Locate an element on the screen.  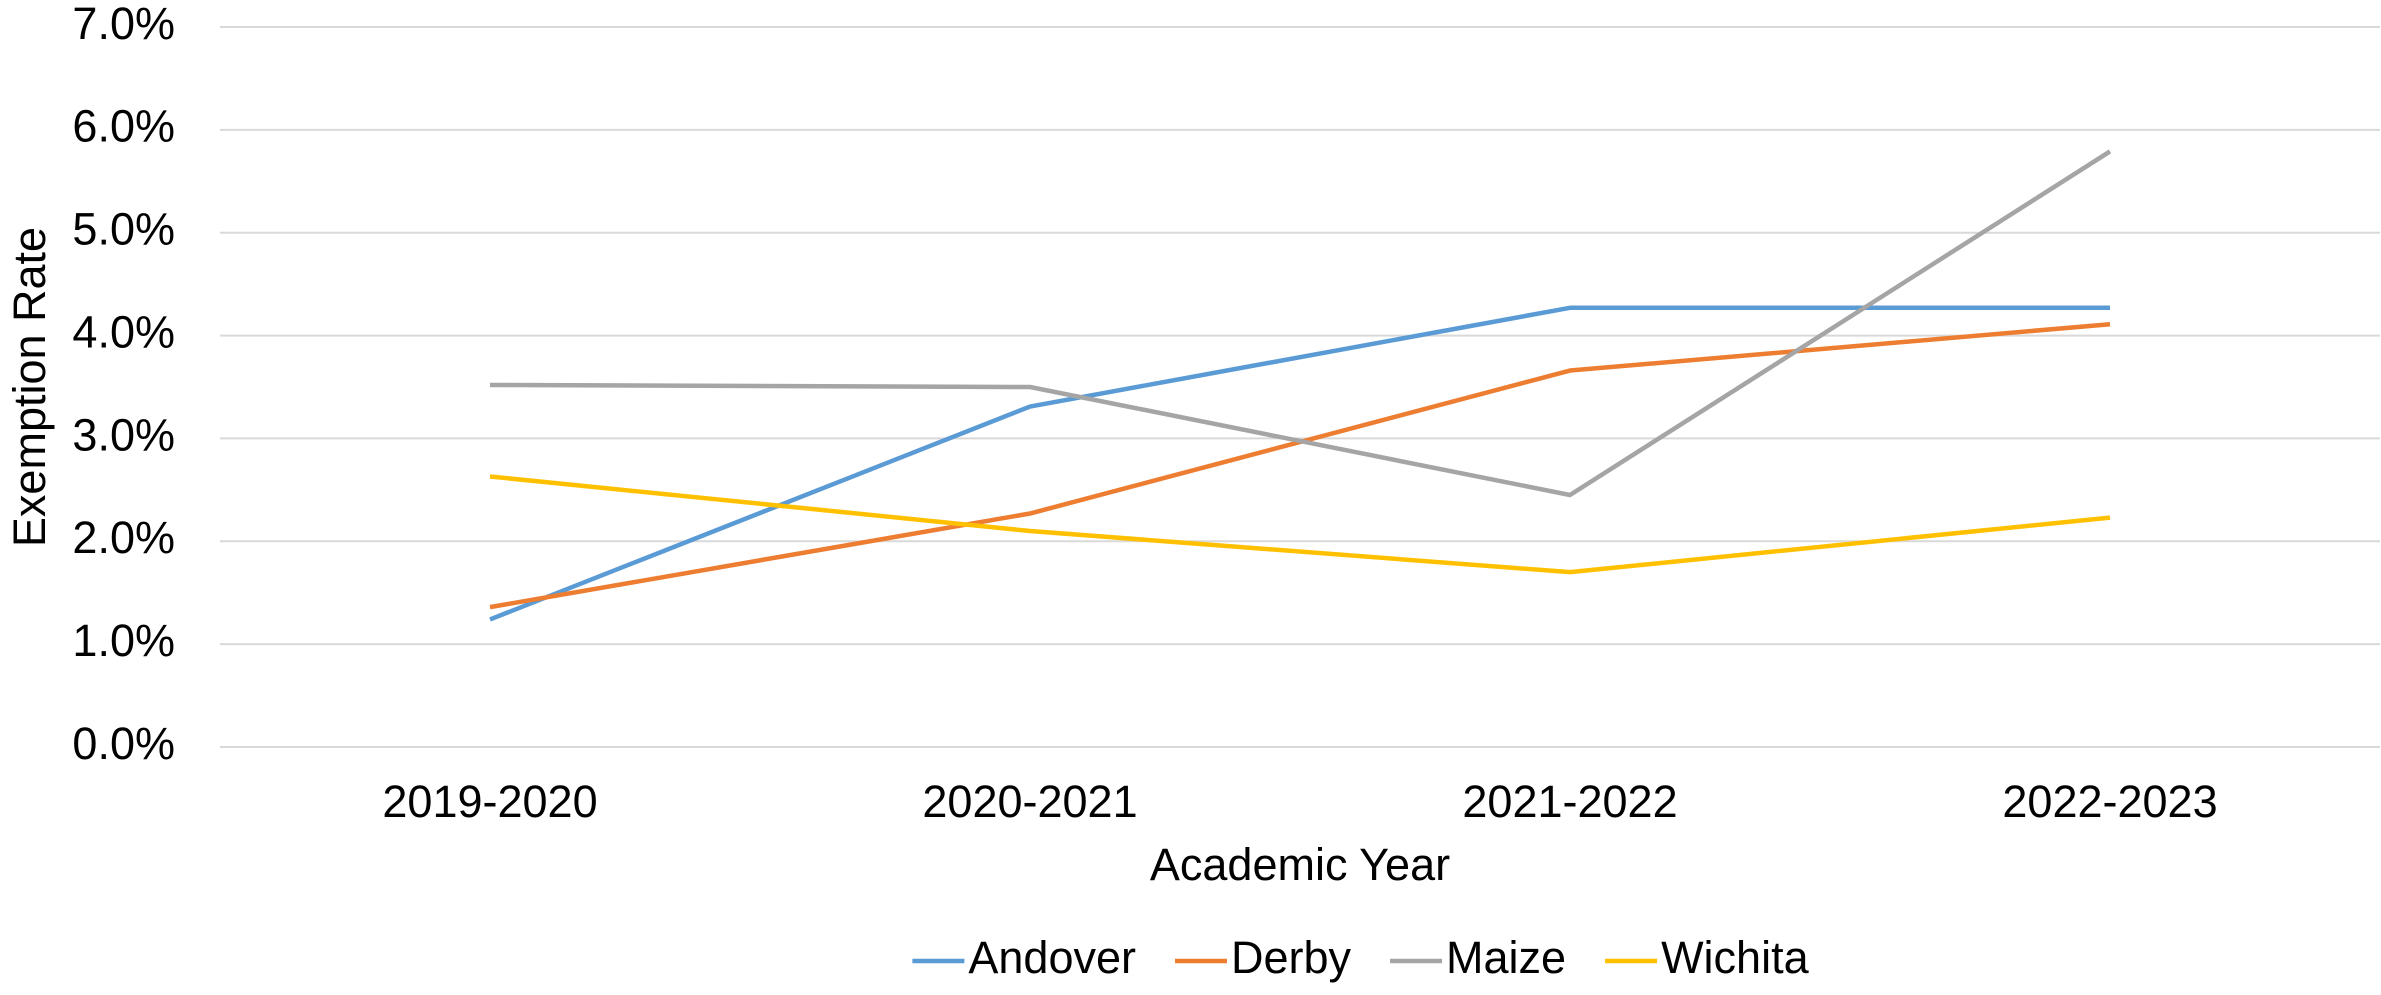
x-axis-title: Academic Year is located at coordinates (1300, 864).